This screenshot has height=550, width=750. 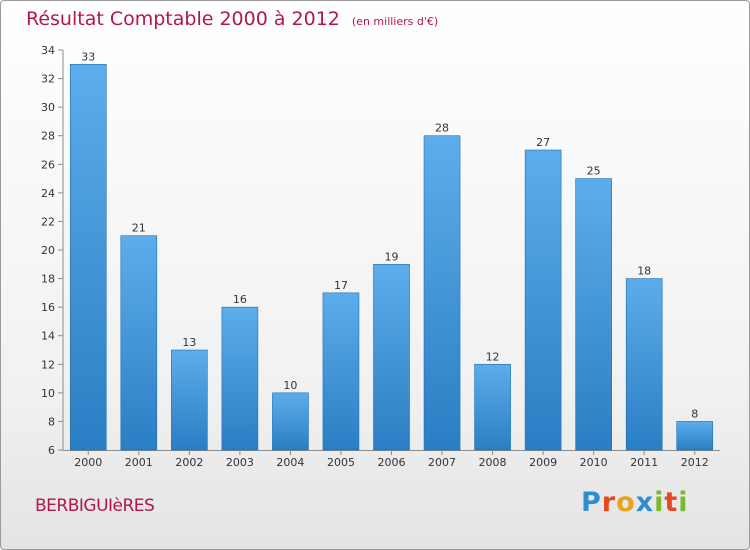 What do you see at coordinates (626, 502) in the screenshot?
I see `logo-letter: o` at bounding box center [626, 502].